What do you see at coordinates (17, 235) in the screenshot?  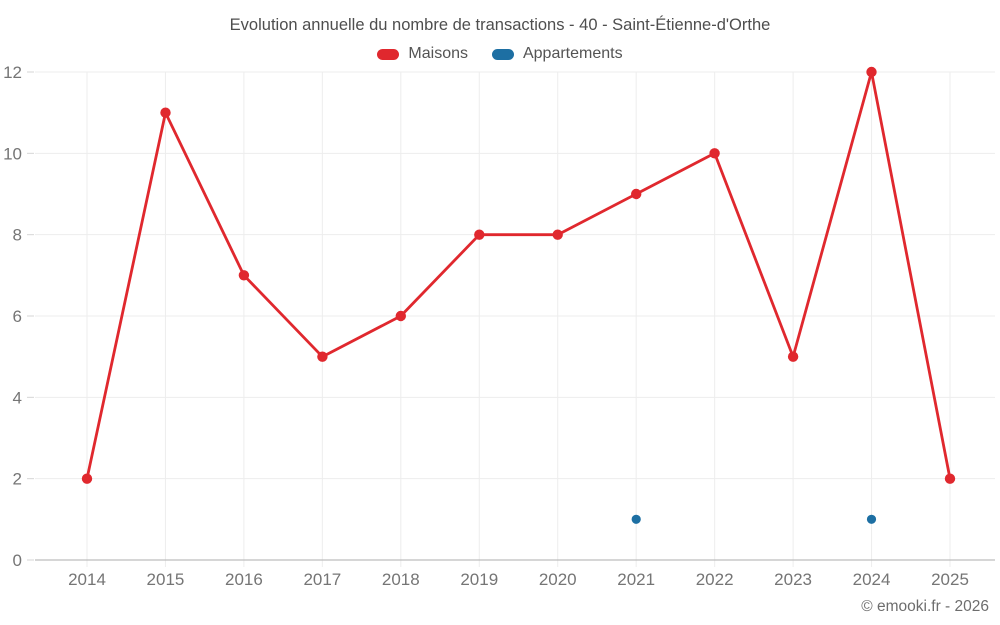 I see `y-axis-label: 8` at bounding box center [17, 235].